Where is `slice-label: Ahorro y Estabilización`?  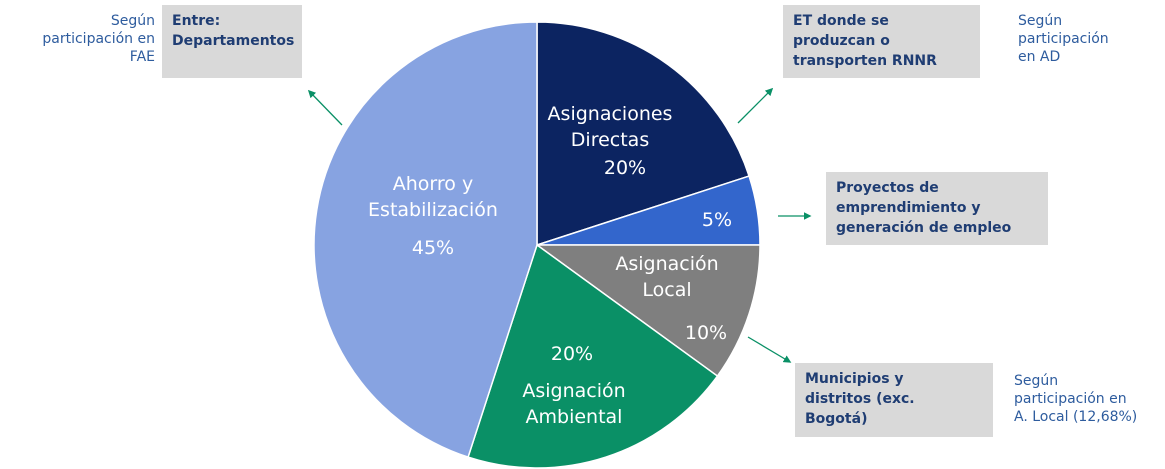 slice-label: Ahorro y Estabilización is located at coordinates (433, 197).